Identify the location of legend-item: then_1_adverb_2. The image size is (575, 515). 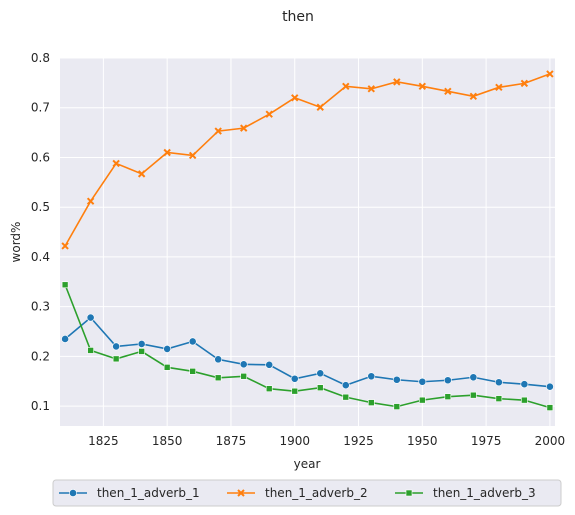
(297, 493).